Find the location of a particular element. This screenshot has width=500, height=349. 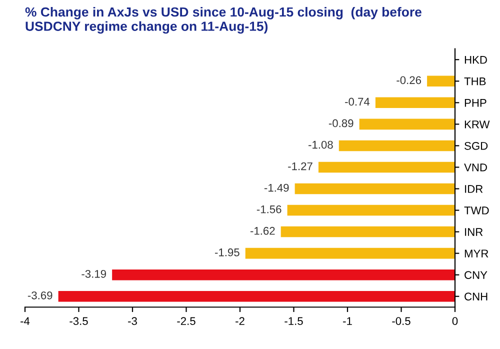

data-label: -1.49 is located at coordinates (276, 188).